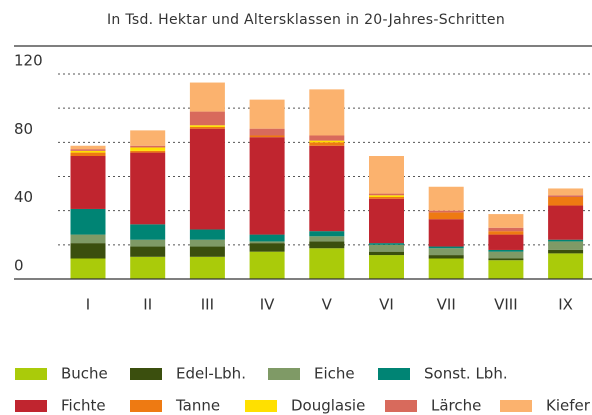 This screenshot has width=592, height=415. Describe the element at coordinates (19, 266) in the screenshot. I see `y-tick-label: 0` at that location.